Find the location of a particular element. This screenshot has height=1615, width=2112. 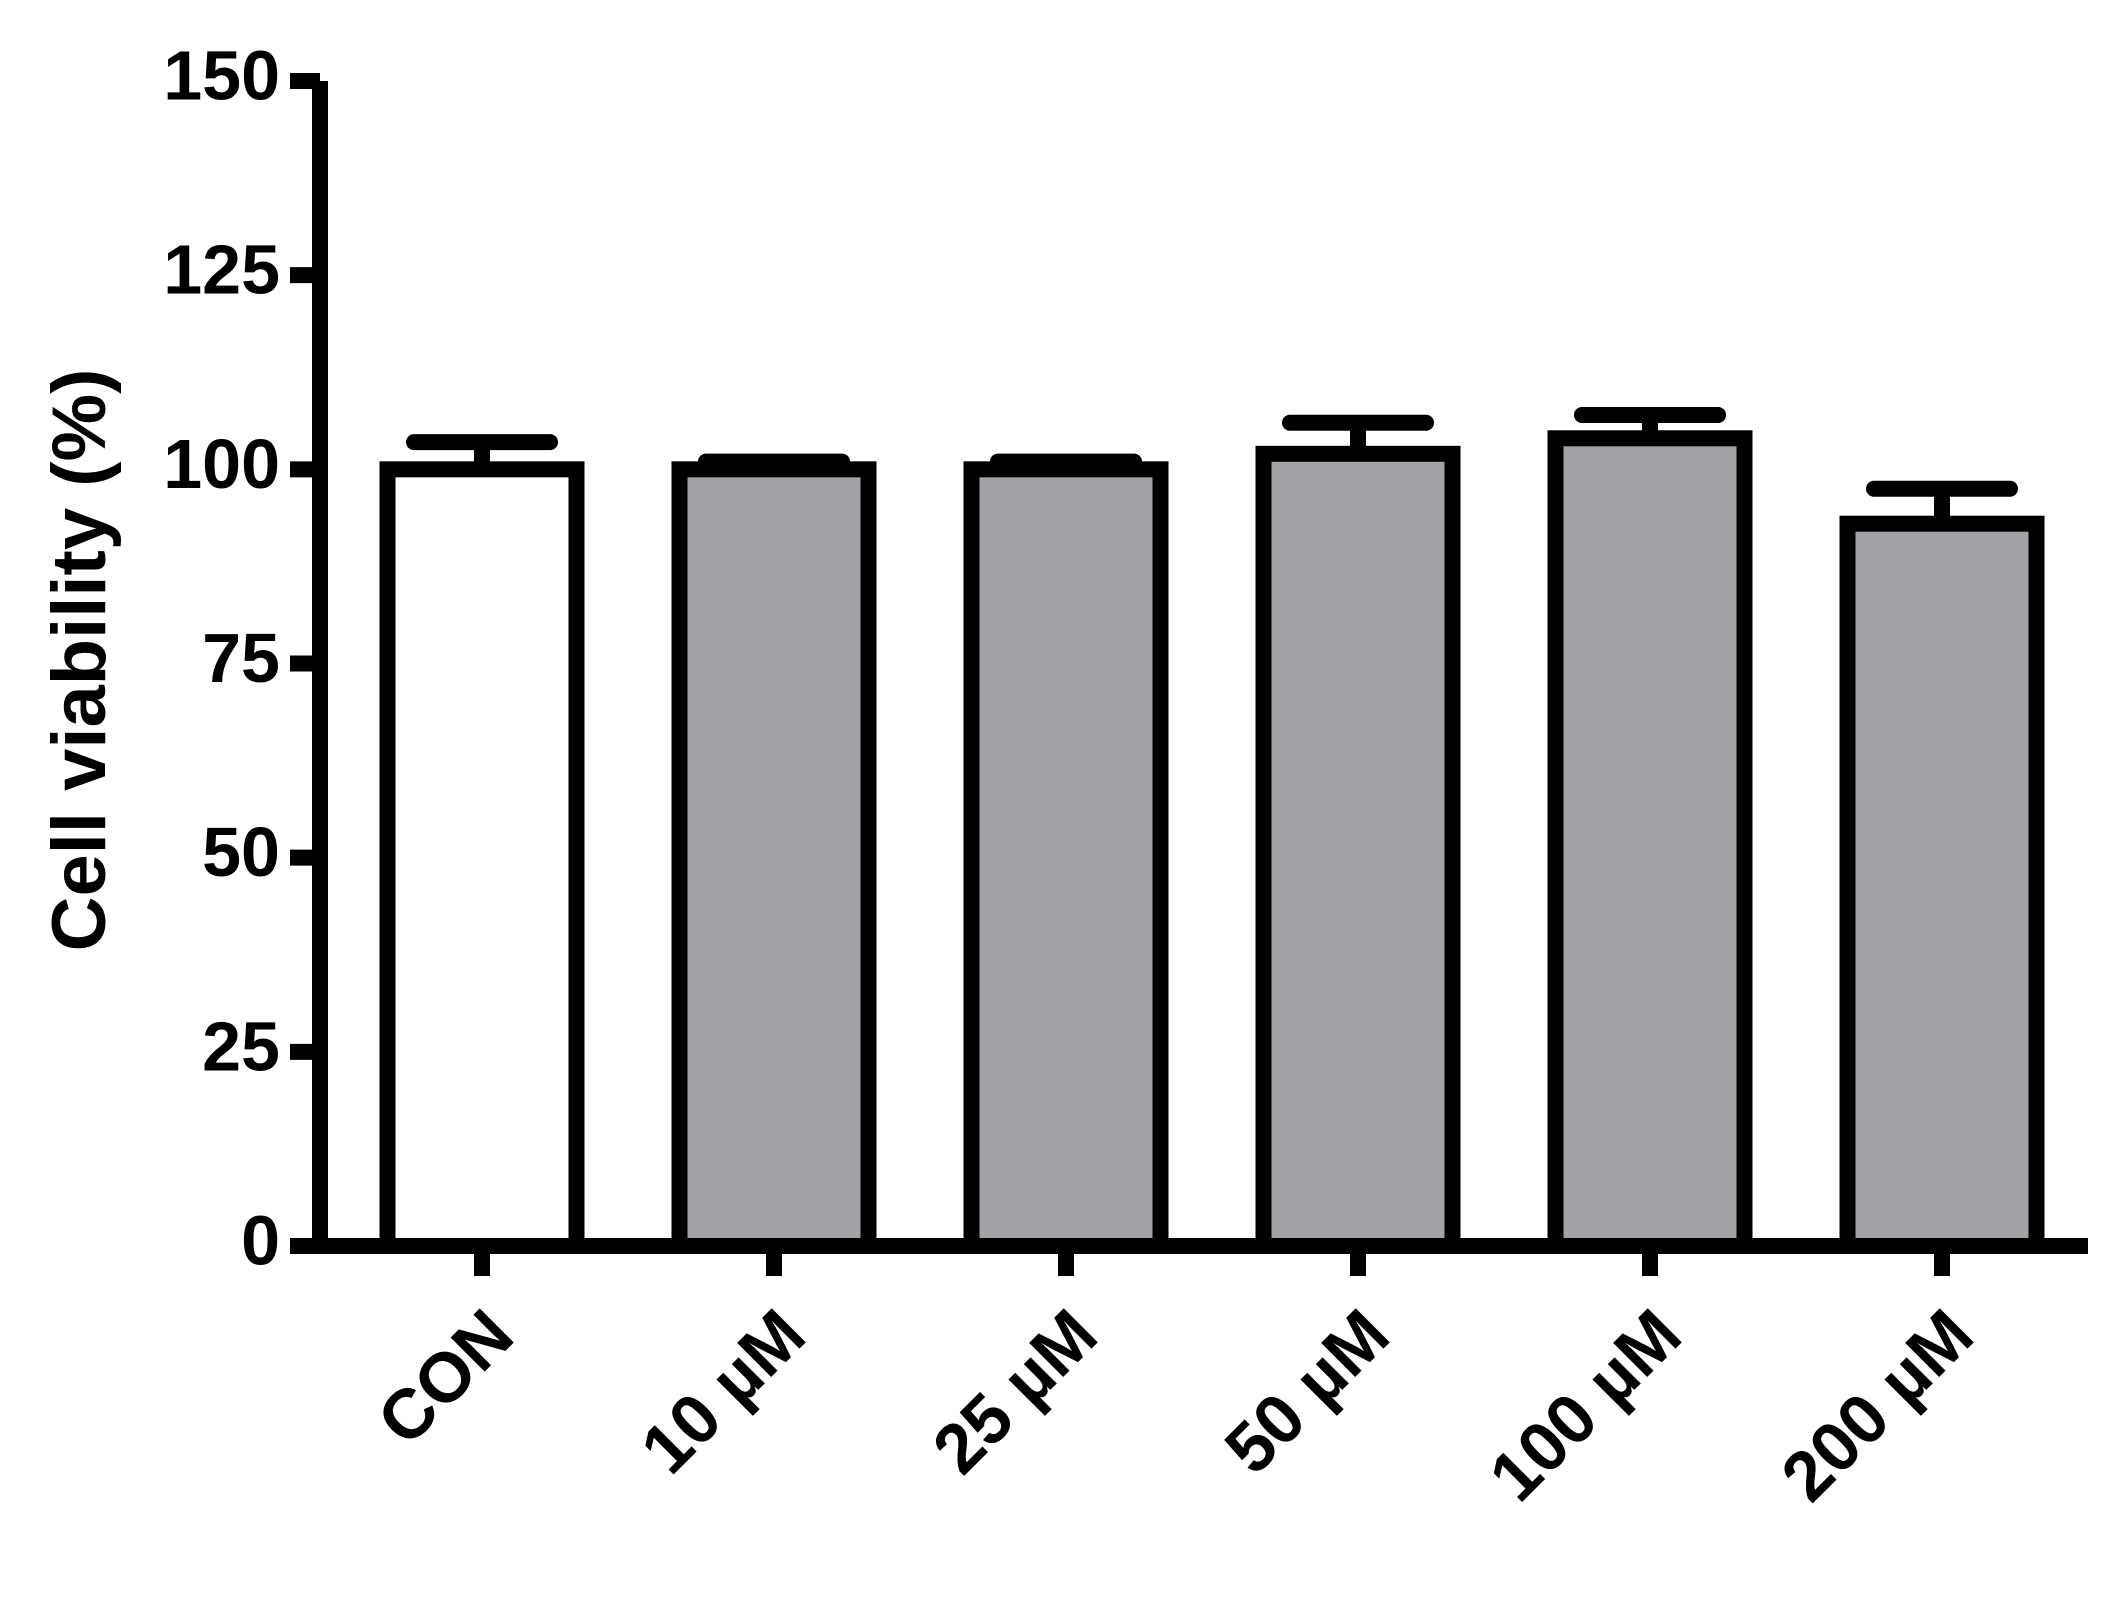

x-tick-label: 200 µM is located at coordinates (1876, 1405).